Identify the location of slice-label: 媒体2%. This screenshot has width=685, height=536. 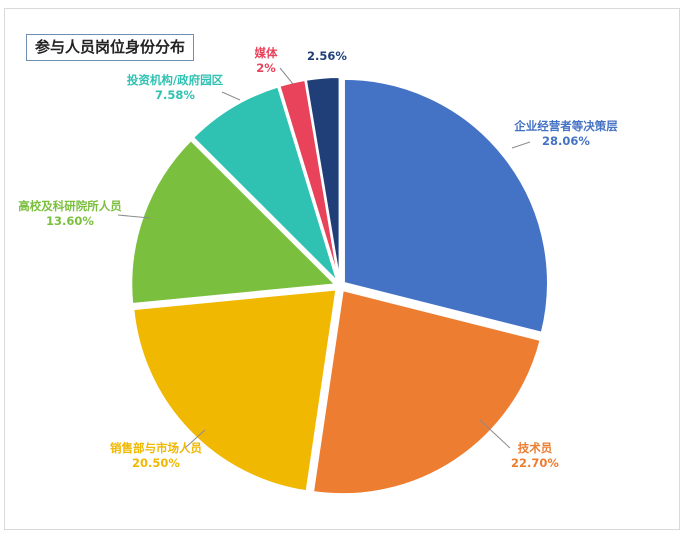
(266, 60).